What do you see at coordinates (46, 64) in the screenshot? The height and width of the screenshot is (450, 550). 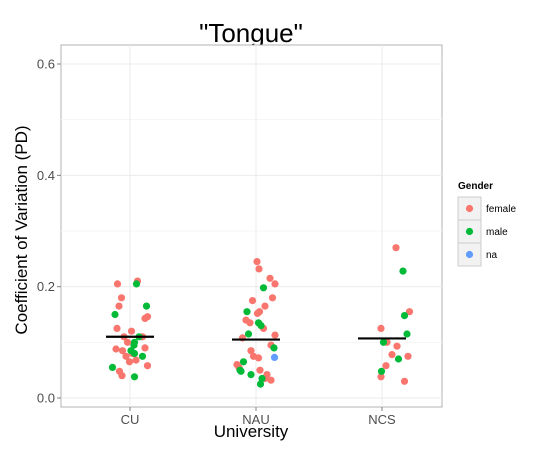 I see `y-tick-label: 0.6` at bounding box center [46, 64].